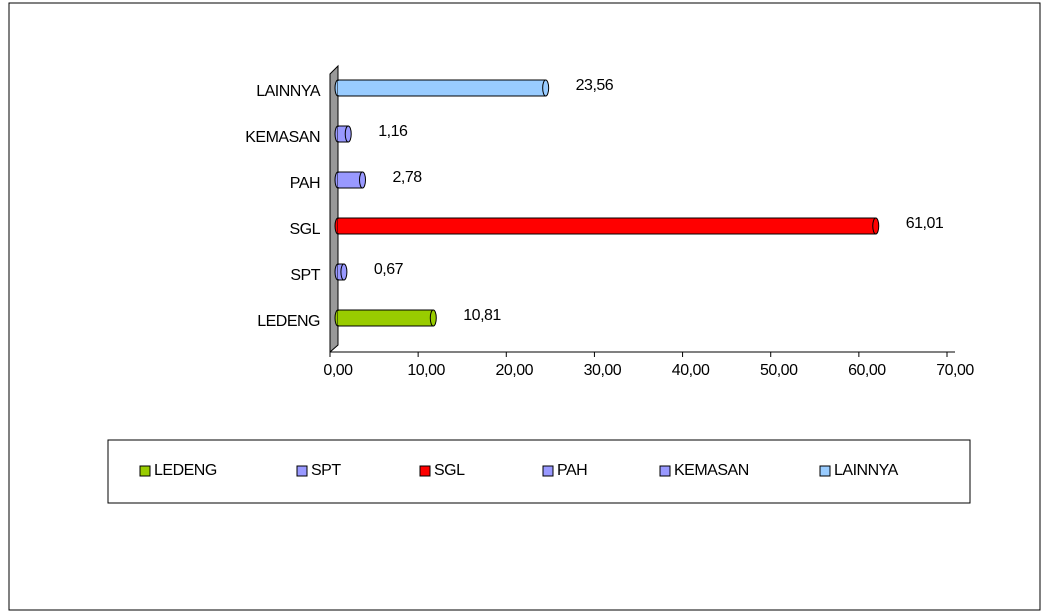  Describe the element at coordinates (449, 470) in the screenshot. I see `legend-label: SGL` at that location.